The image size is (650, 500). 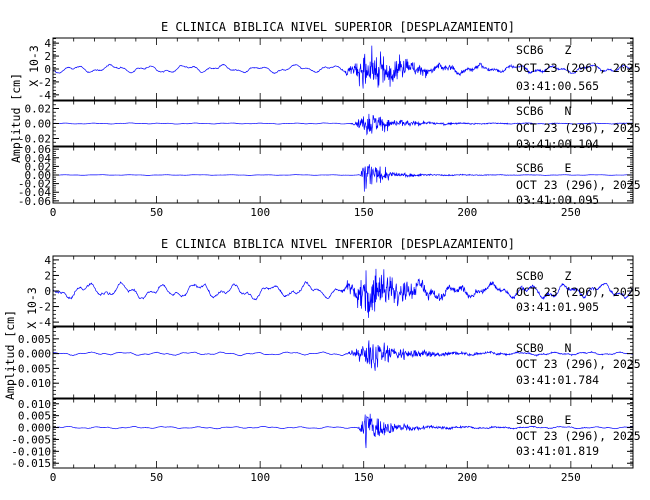 What do you see at coordinates (557, 307) in the screenshot?
I see `record-time: 03:41:01.905` at bounding box center [557, 307].